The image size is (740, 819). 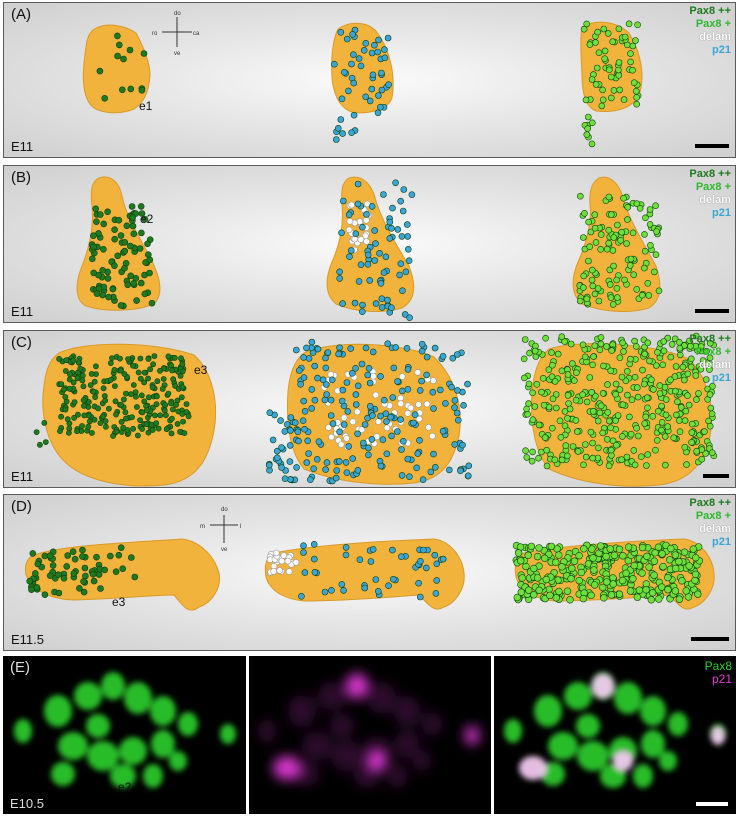 What do you see at coordinates (201, 370) in the screenshot?
I see `embryo-label-c: e3` at bounding box center [201, 370].